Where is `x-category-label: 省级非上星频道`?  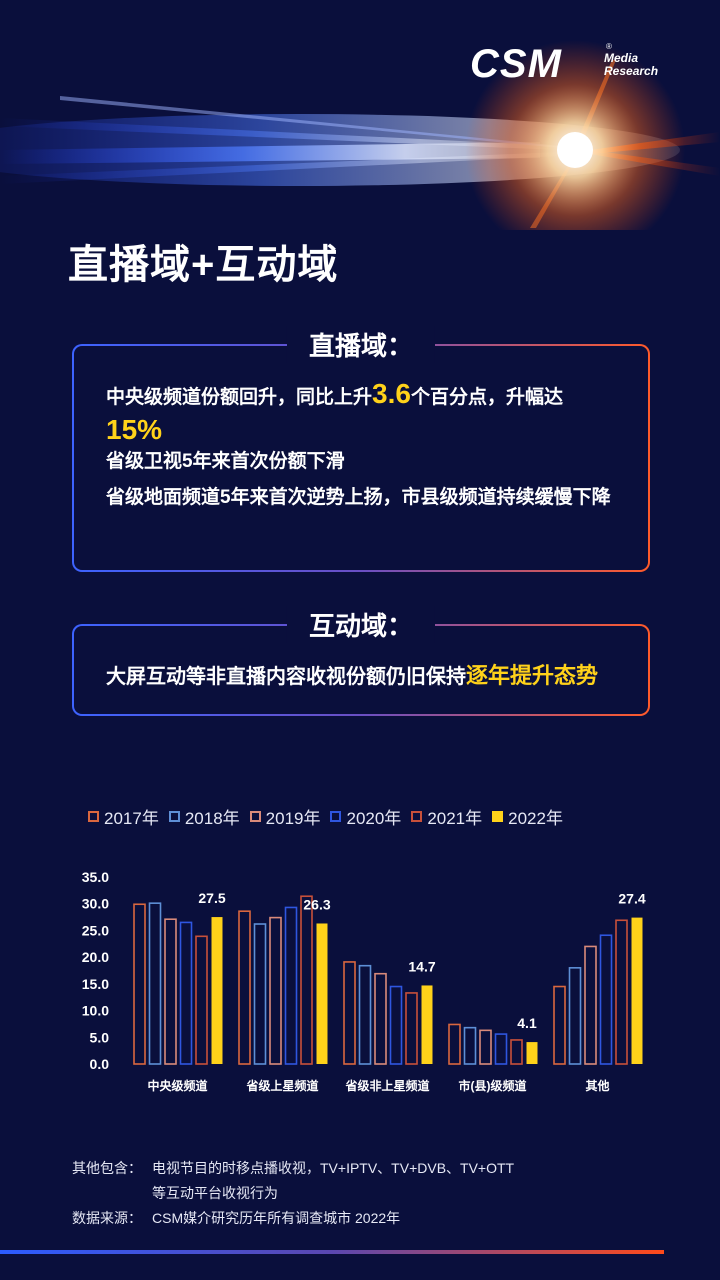
x-category-label: 省级非上星频道 is located at coordinates (386, 1085).